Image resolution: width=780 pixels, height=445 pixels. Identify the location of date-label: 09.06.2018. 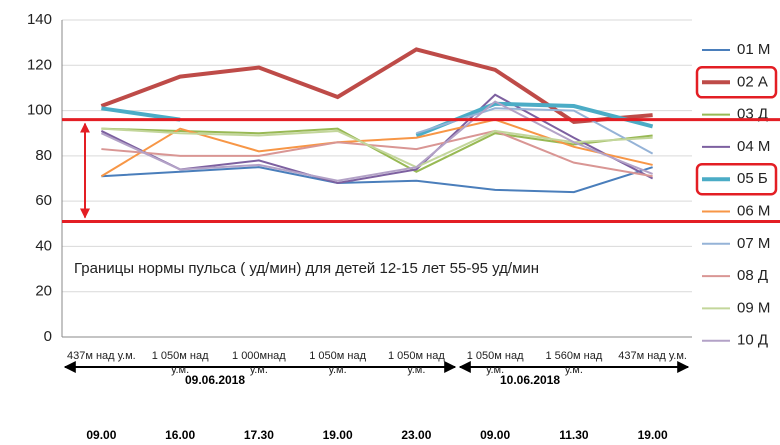
(215, 380).